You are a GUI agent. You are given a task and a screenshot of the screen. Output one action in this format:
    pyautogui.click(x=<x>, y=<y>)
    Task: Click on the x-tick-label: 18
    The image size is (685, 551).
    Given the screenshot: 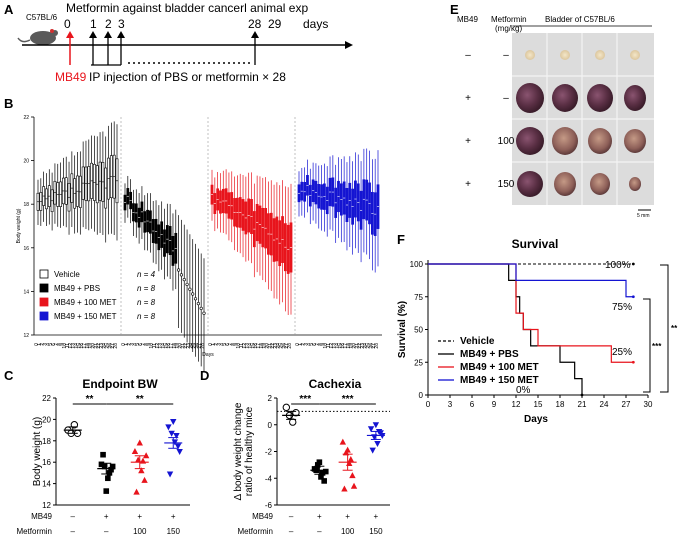 What is the action you would take?
    pyautogui.click(x=262, y=346)
    